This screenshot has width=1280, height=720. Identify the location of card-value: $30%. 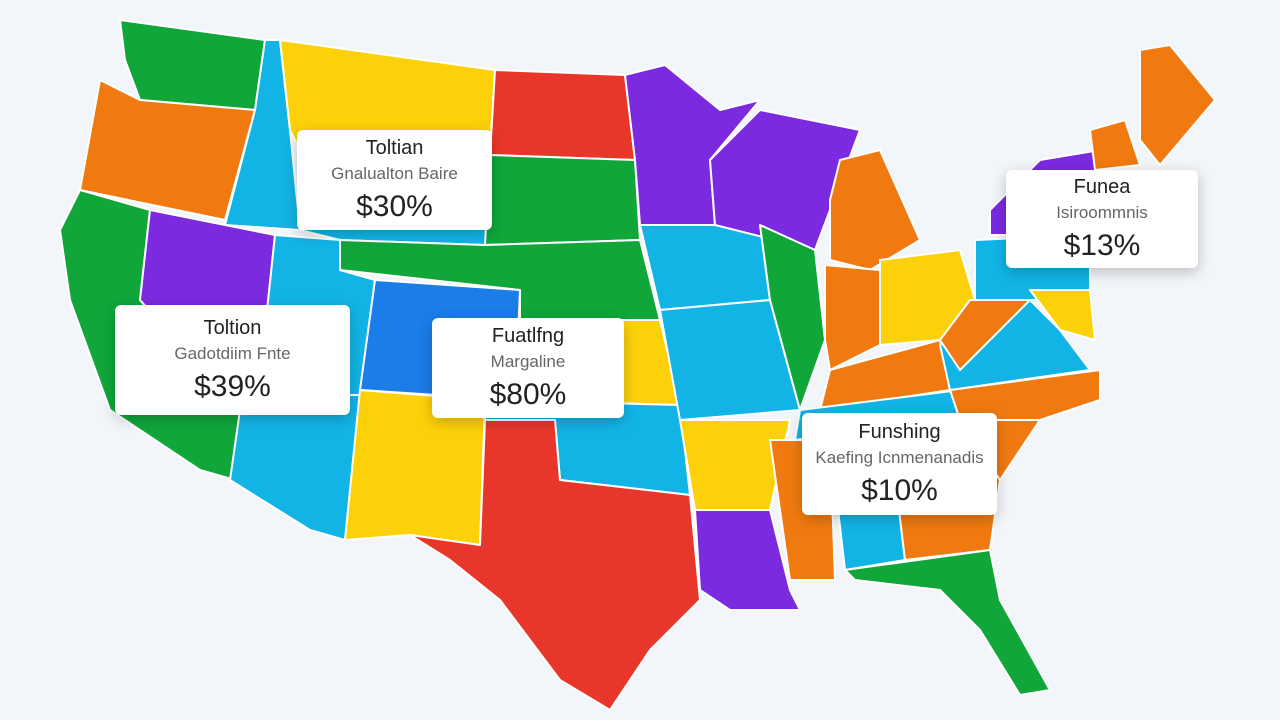
(394, 206).